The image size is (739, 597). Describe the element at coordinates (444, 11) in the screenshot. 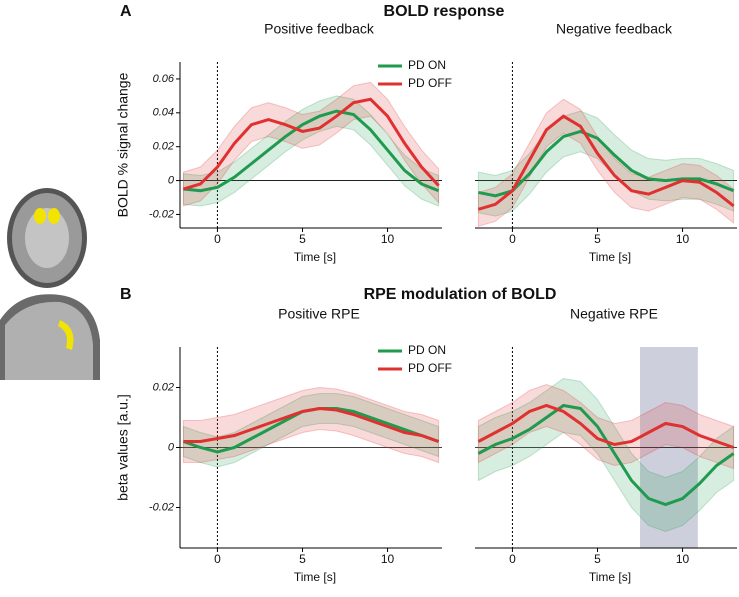

I see `panel-title: BOLD response` at that location.